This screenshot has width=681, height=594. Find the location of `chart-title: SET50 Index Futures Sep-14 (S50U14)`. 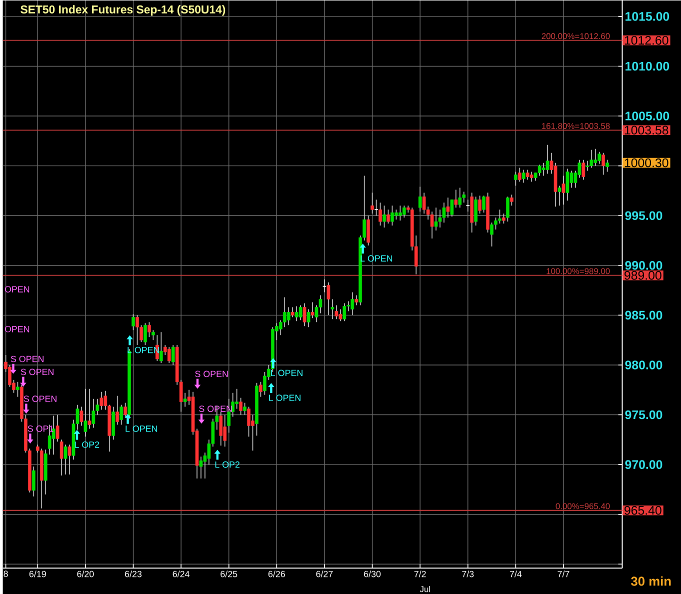

chart-title: SET50 Index Futures Sep-14 (S50U14) is located at coordinates (123, 10).